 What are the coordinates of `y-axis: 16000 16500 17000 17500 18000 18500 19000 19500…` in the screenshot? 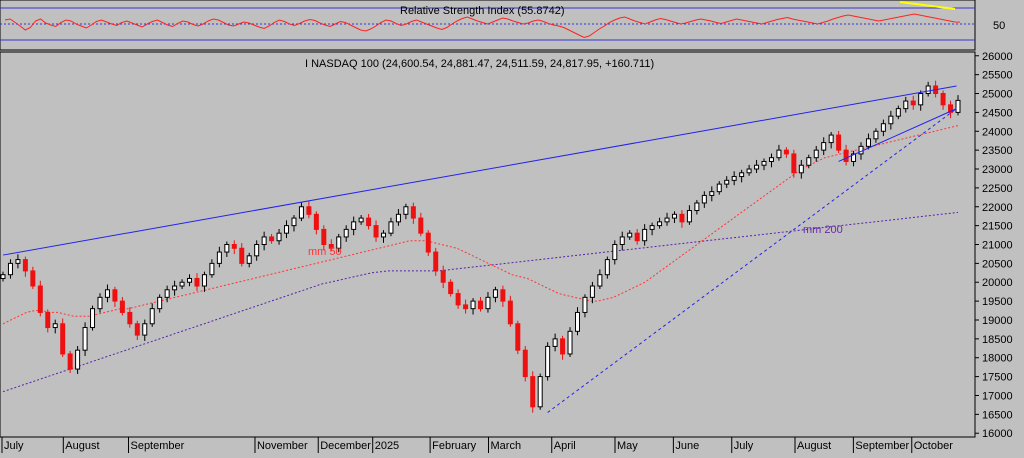 It's located at (994, 245).